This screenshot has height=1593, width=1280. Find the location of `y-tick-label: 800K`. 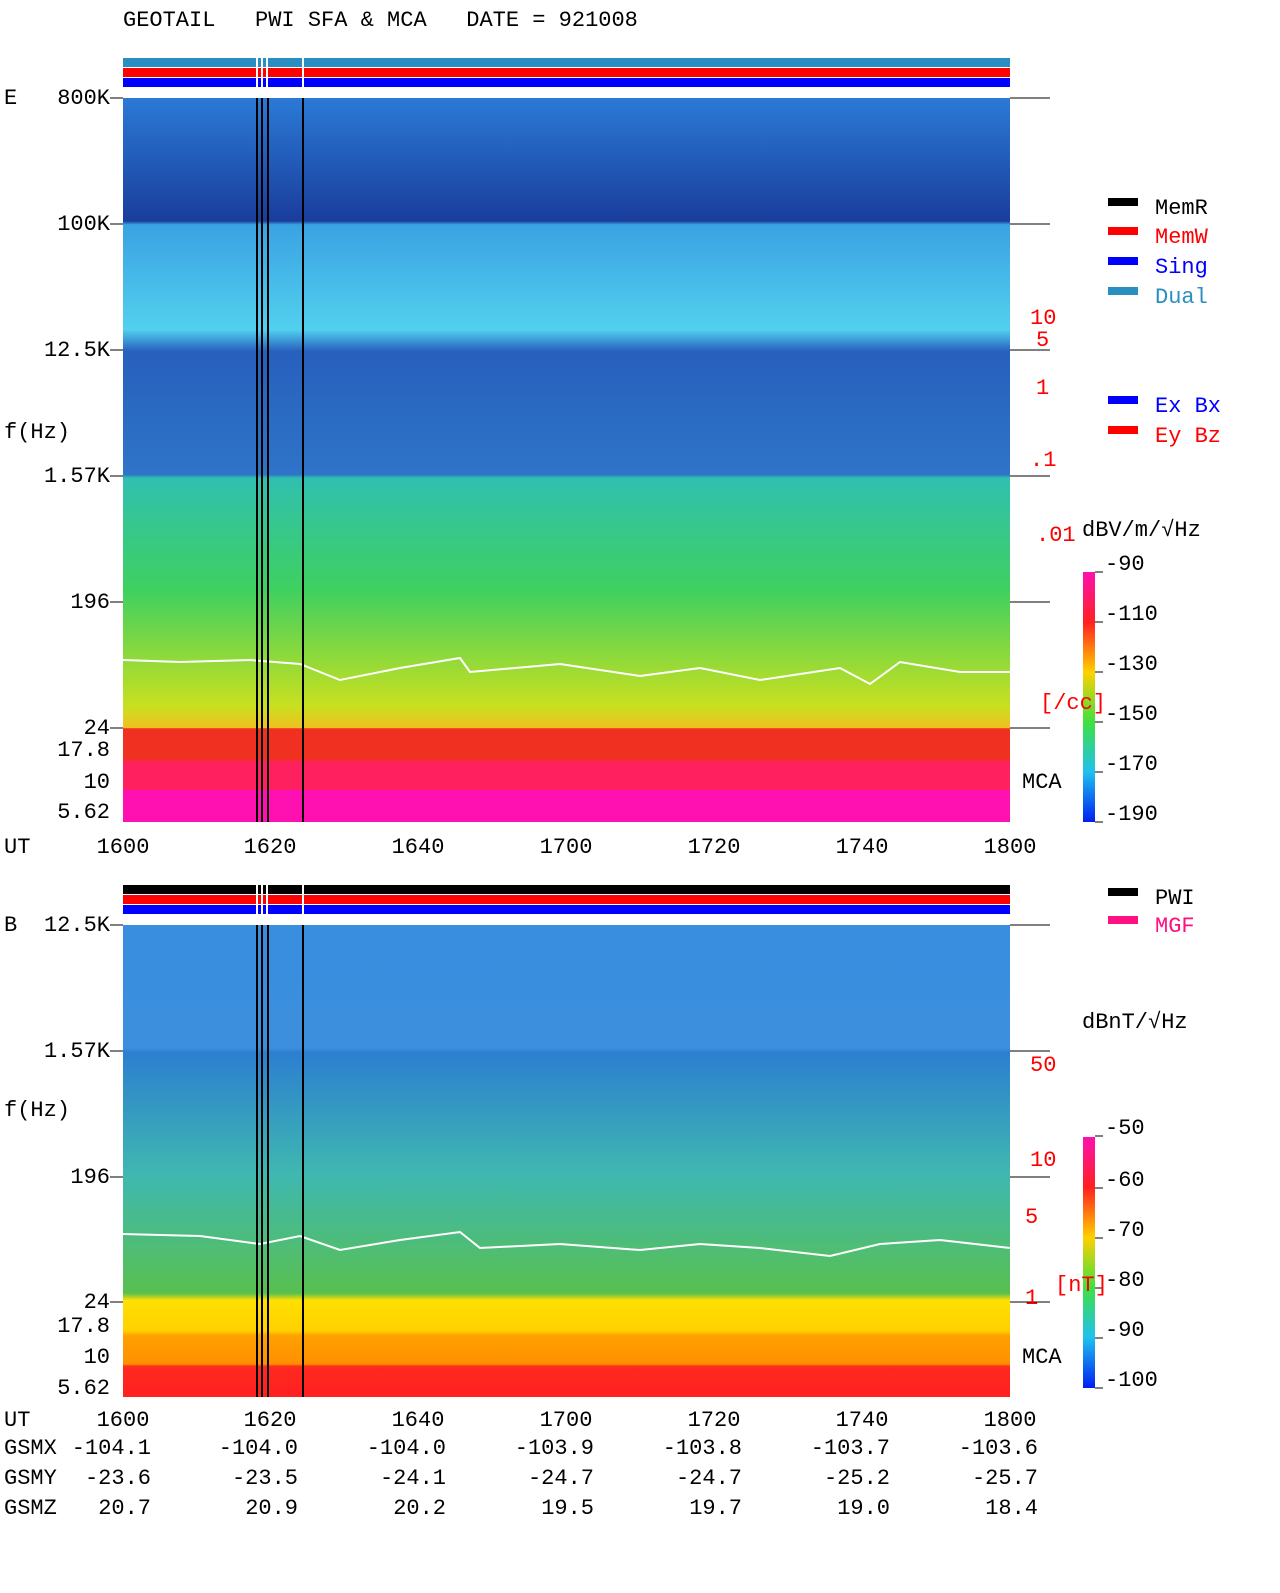

y-tick-label: 800K is located at coordinates (84, 98).